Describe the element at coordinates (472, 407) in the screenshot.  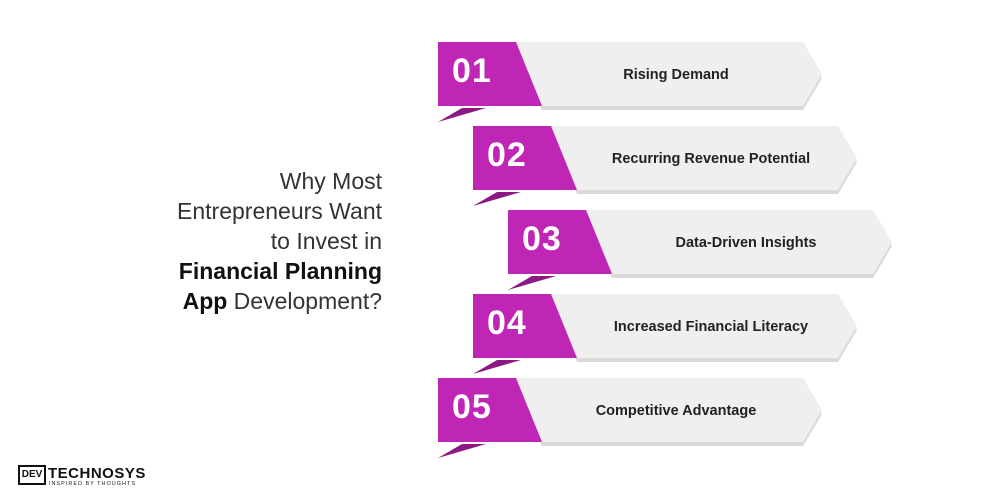
I see `item-05-number: 05` at that location.